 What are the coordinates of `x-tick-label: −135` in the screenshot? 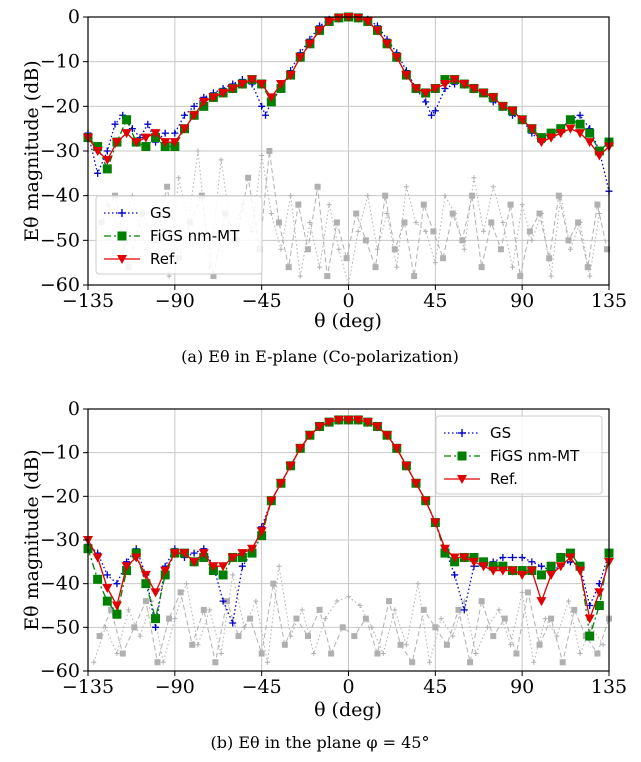 It's located at (88, 301).